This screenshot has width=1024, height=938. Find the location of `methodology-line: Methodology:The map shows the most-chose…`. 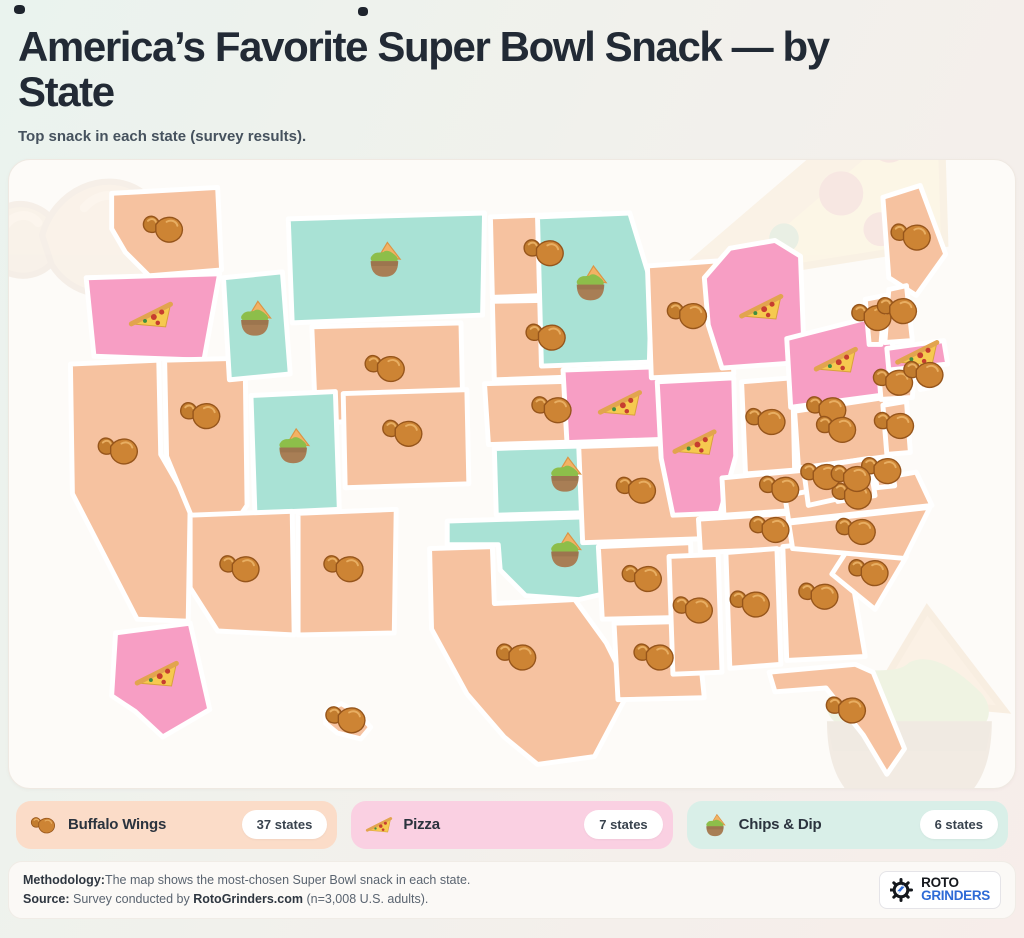

methodology-line: Methodology:The map shows the most-chose… is located at coordinates (247, 879).